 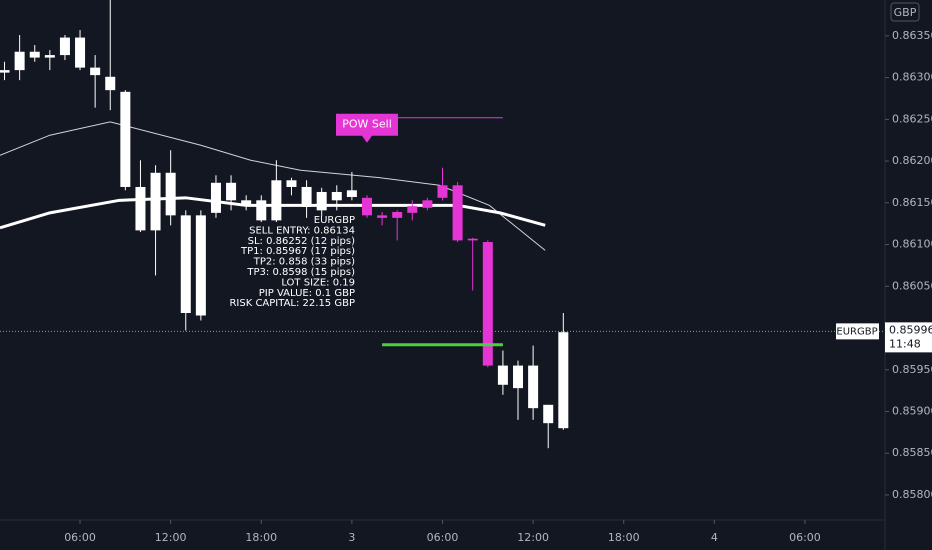 I want to click on info-line: TP2: 0.858 (33 pips), so click(x=304, y=262).